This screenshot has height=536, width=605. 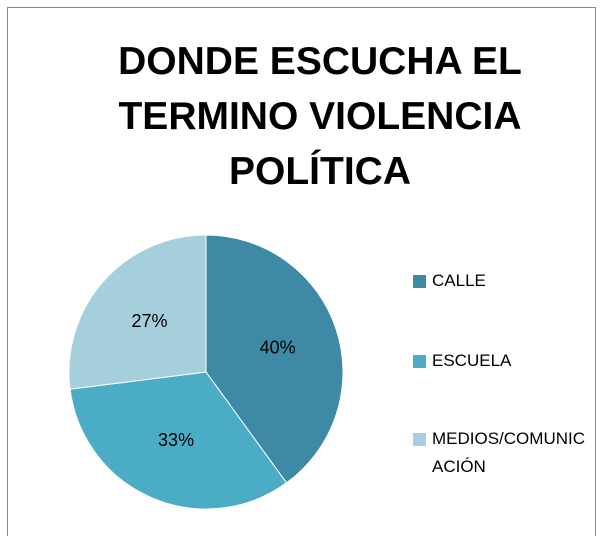 I want to click on data-label: 33%, so click(x=176, y=440).